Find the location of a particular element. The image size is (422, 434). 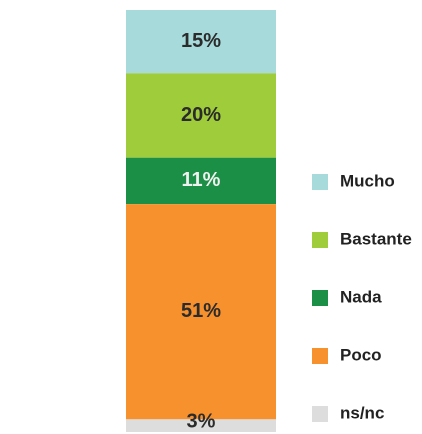

value-label: 3% is located at coordinates (201, 421).